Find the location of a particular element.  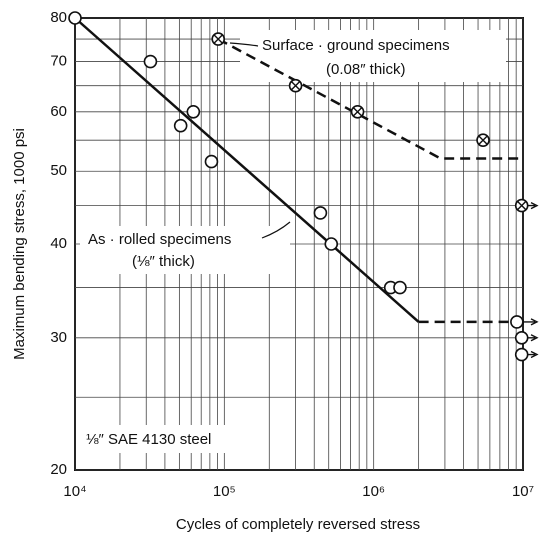

y-tick-label: 40 is located at coordinates (58, 243).